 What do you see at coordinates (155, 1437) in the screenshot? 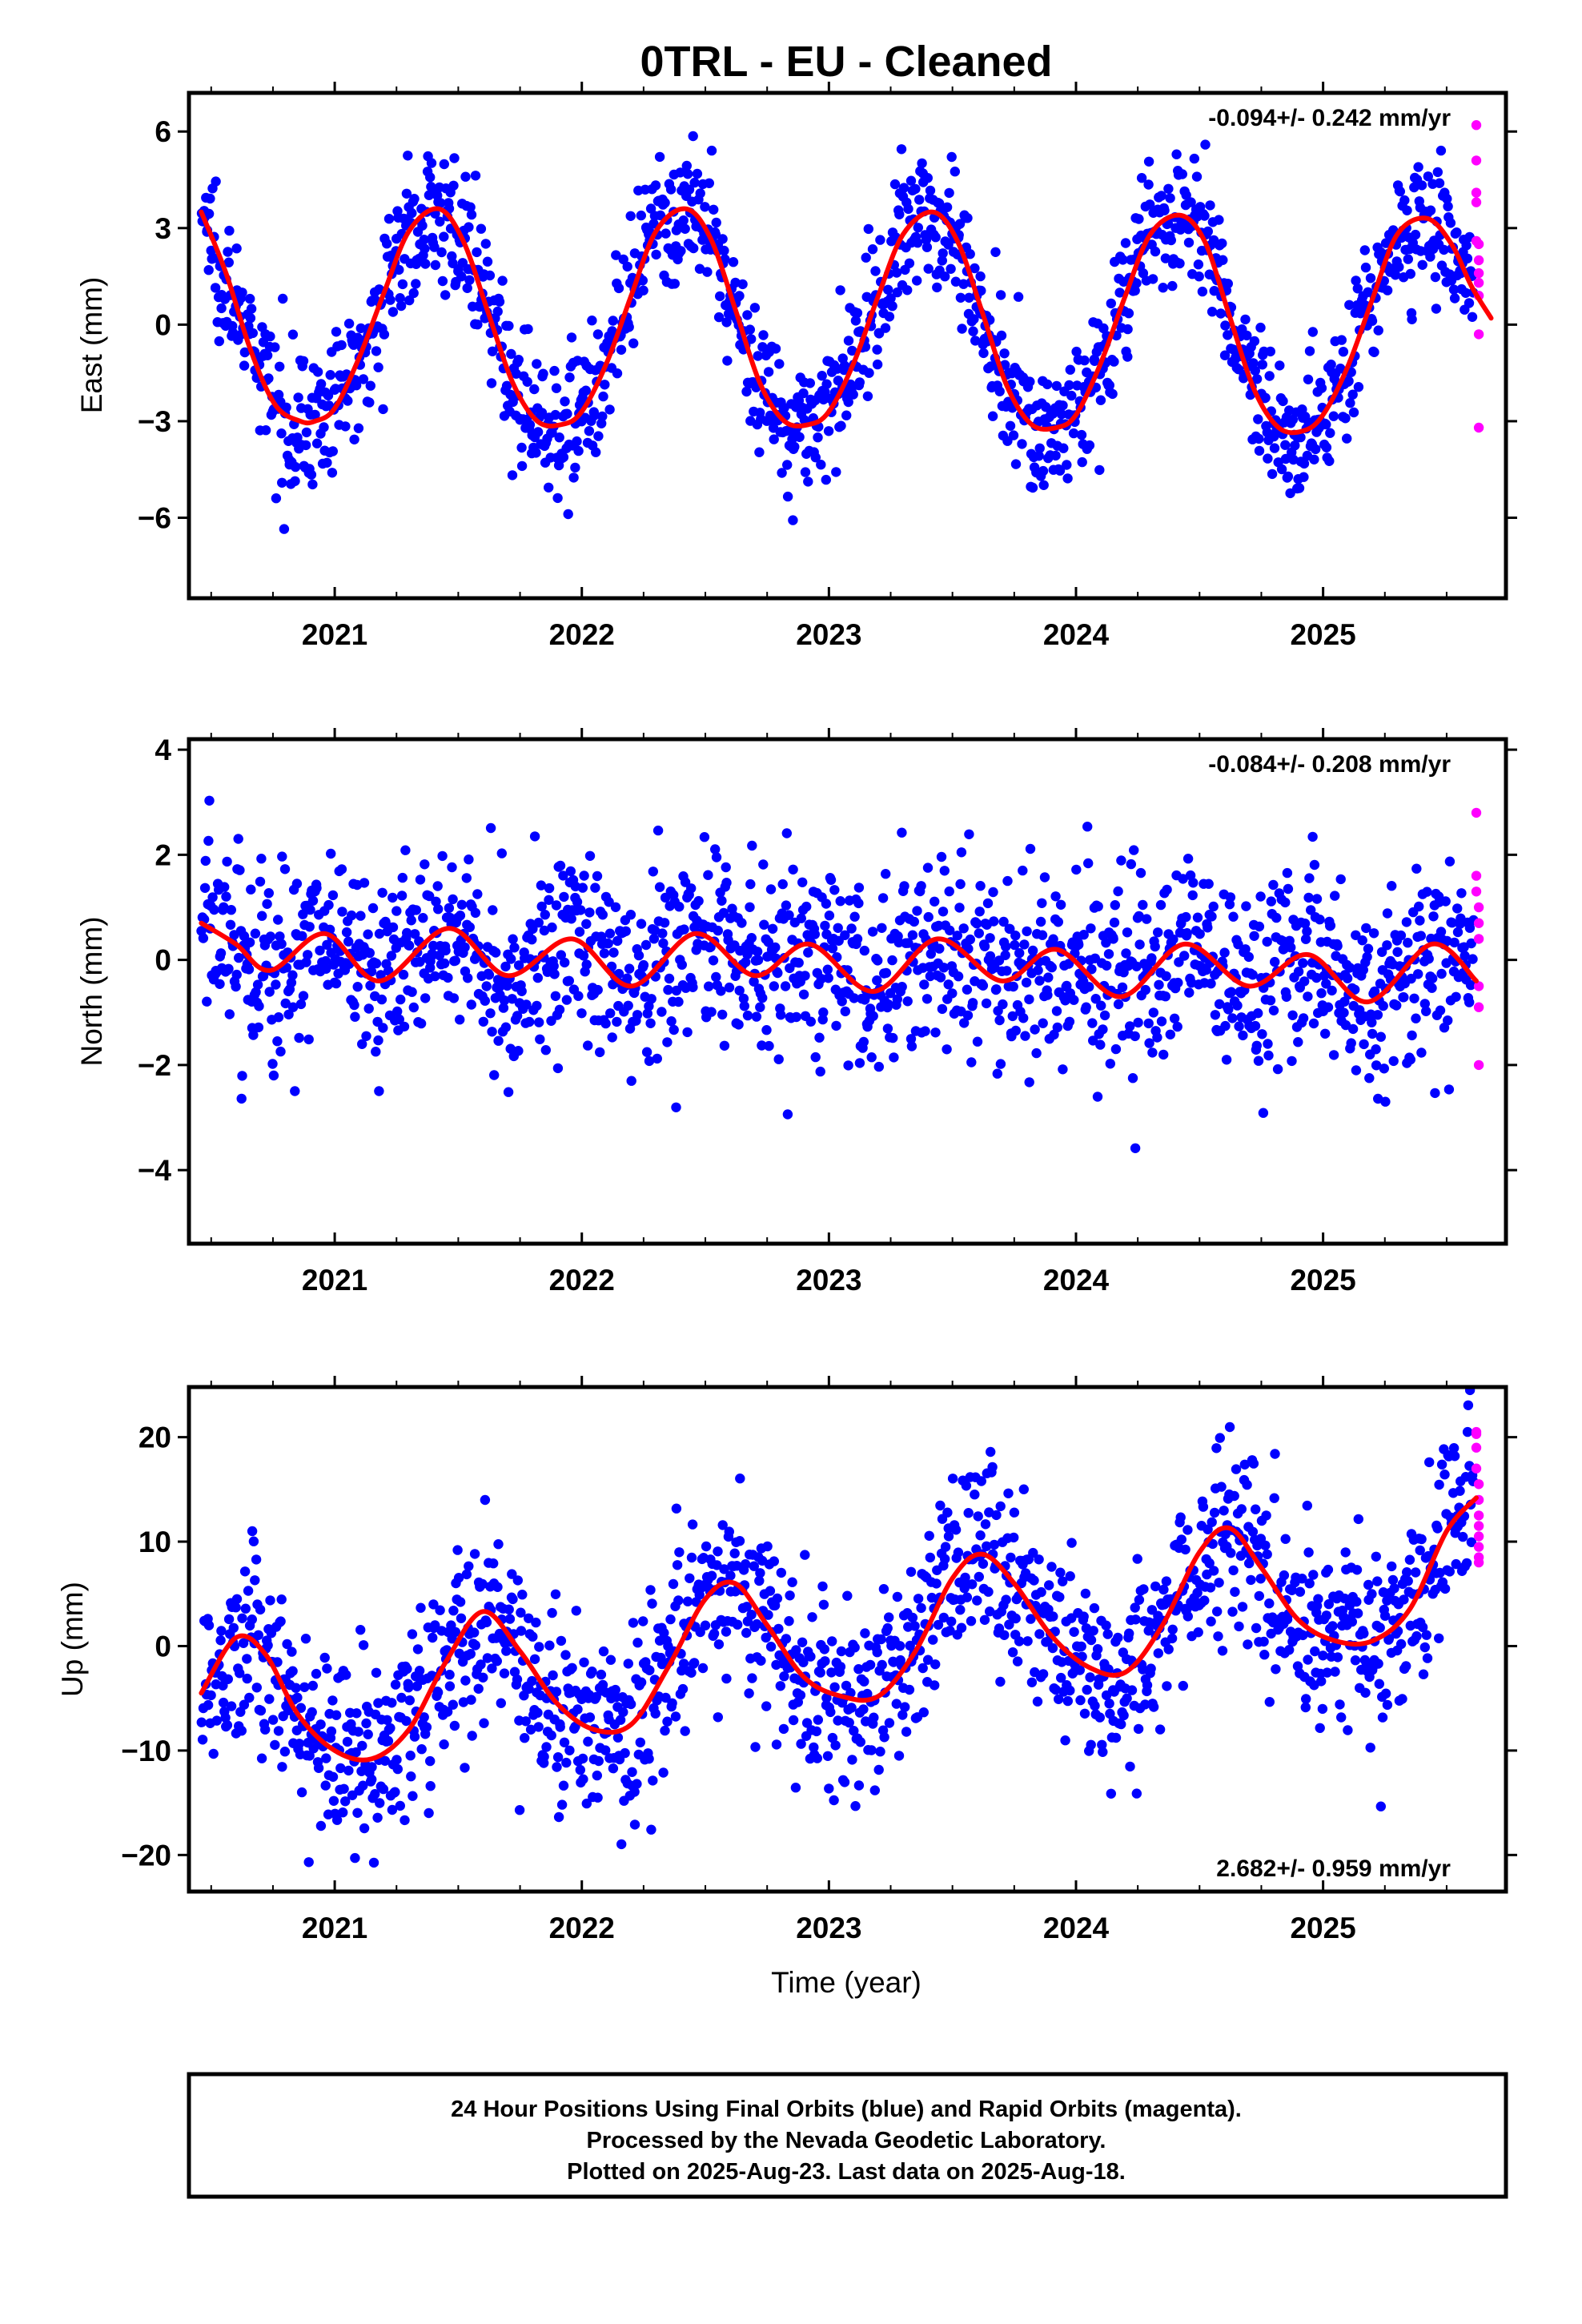
I see `up-y-tick-label: 20` at bounding box center [155, 1437].